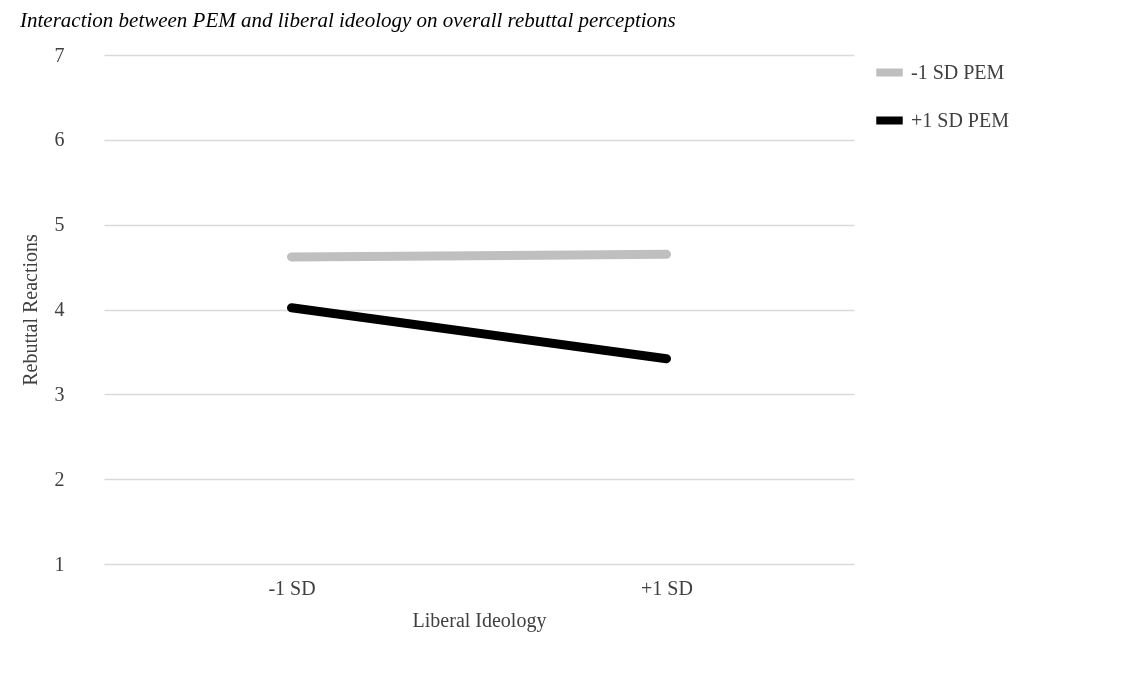 Image resolution: width=1147 pixels, height=675 pixels. Describe the element at coordinates (347, 20) in the screenshot. I see `chart-title: Interaction between PEM and liberal ideology on overall rebuttal perceptions` at that location.